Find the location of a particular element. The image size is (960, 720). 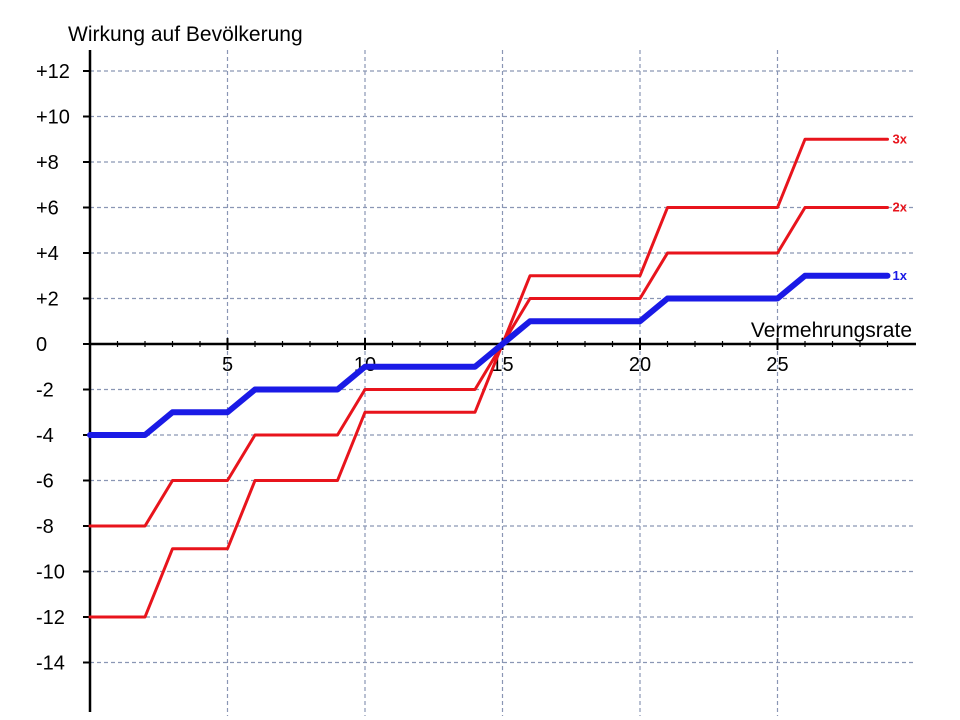

y-tick-label: +12 is located at coordinates (53, 72).